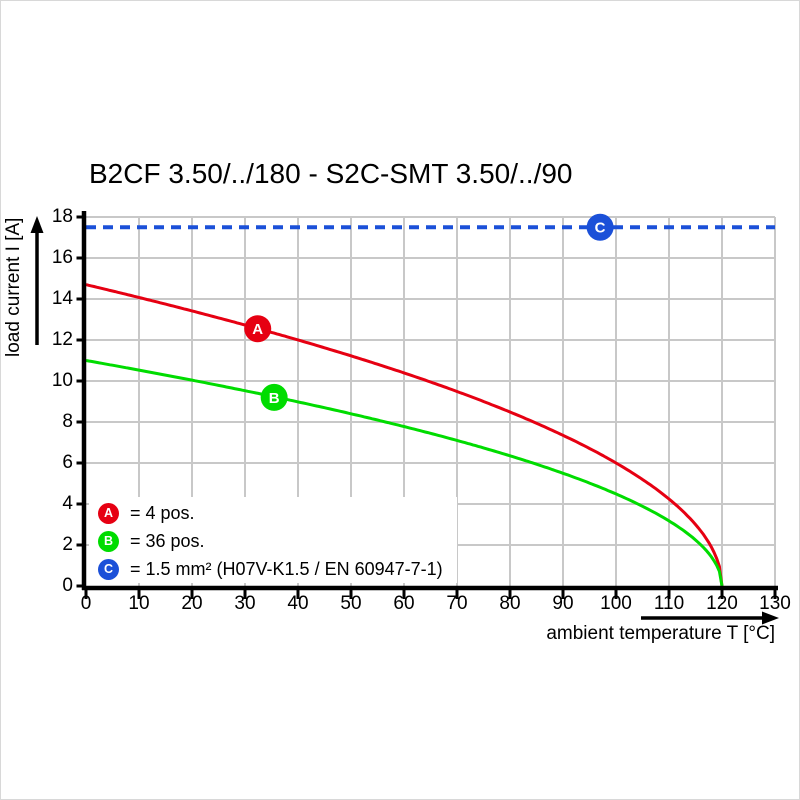  Describe the element at coordinates (62, 339) in the screenshot. I see `y-tick-label: 12` at that location.